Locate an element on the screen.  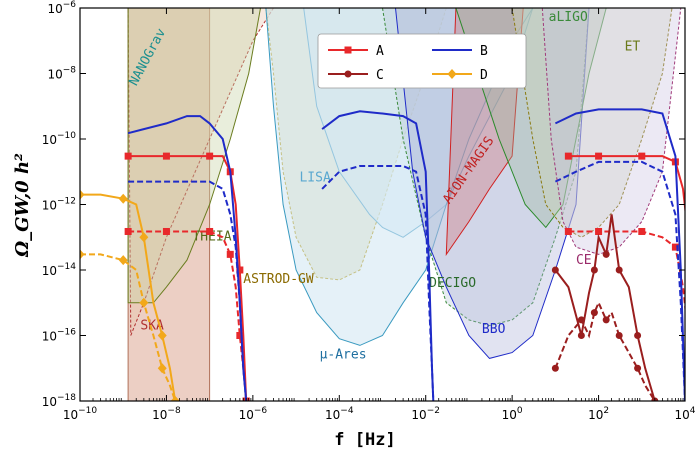
y-tick-label-1: 10⁻⁸ is located at coordinates (61, 74).